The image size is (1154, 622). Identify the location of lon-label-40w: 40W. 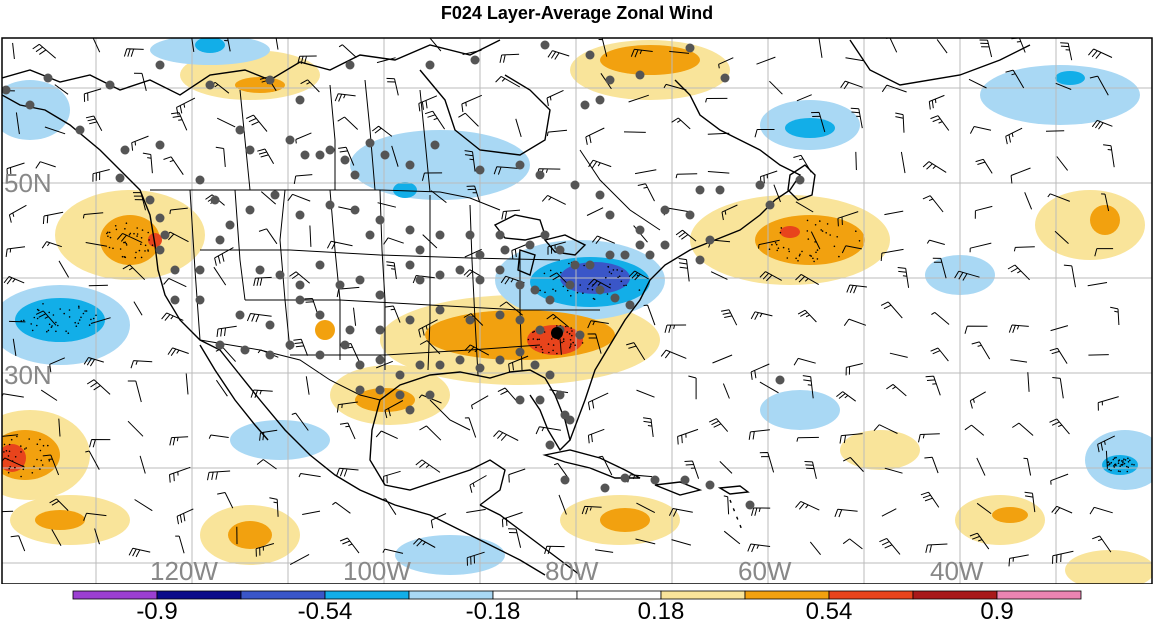
(957, 570).